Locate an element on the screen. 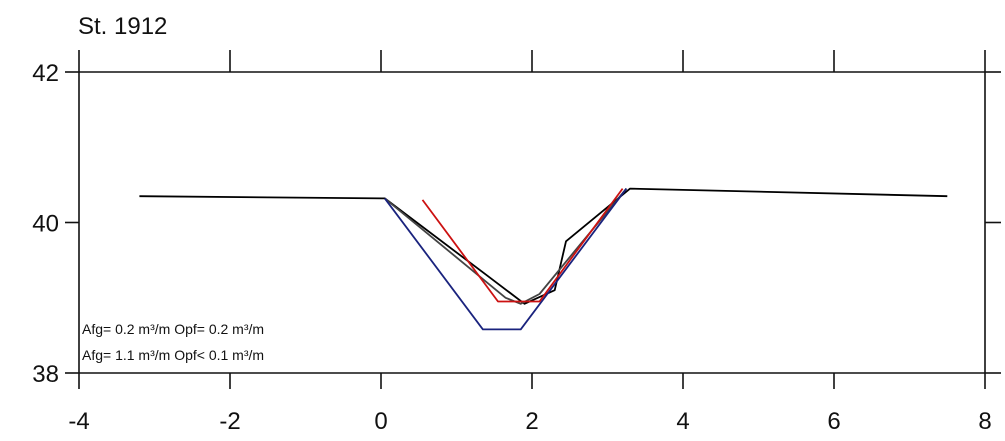 This screenshot has width=1005, height=441. x-tick-label: 8 is located at coordinates (984, 421).